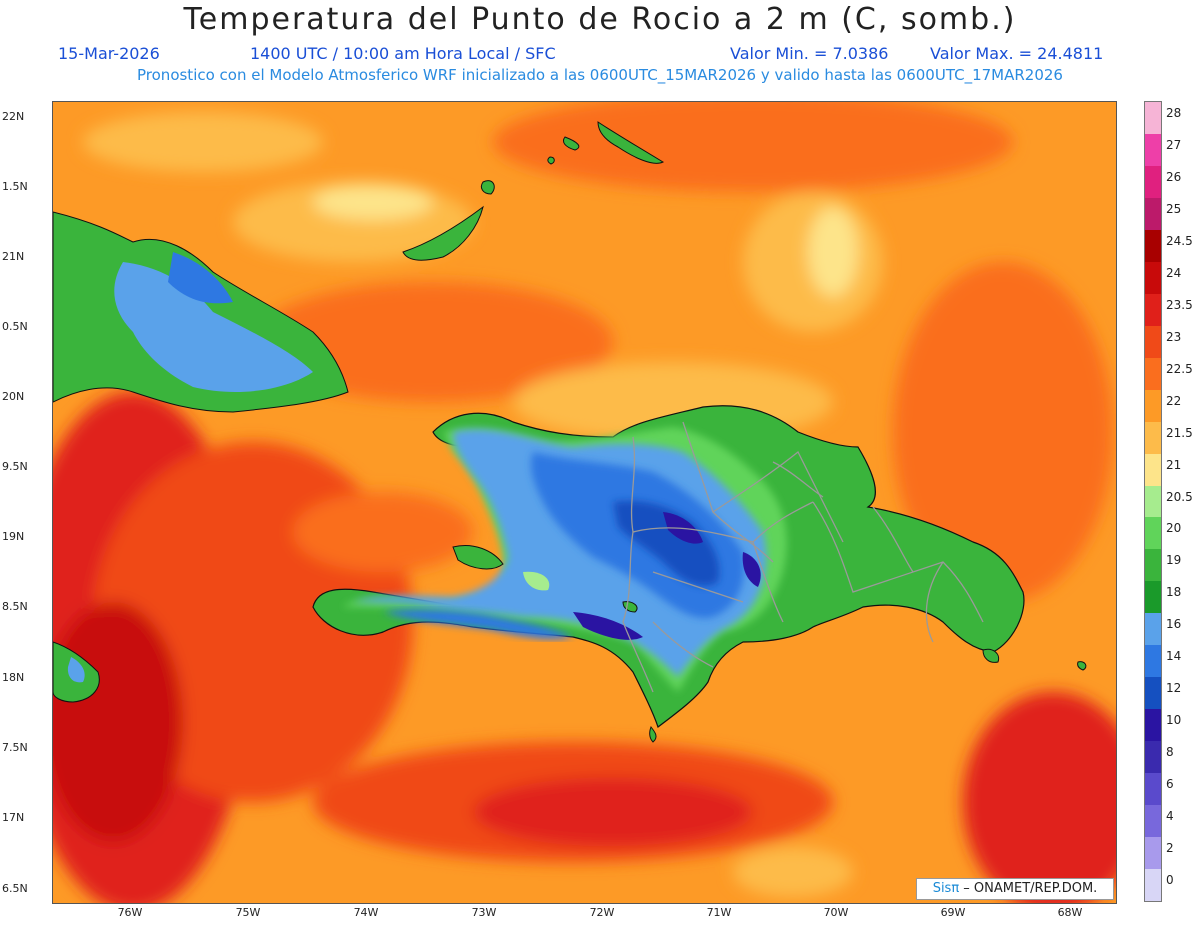  What do you see at coordinates (1174, 592) in the screenshot?
I see `legend-label: 18` at bounding box center [1174, 592].